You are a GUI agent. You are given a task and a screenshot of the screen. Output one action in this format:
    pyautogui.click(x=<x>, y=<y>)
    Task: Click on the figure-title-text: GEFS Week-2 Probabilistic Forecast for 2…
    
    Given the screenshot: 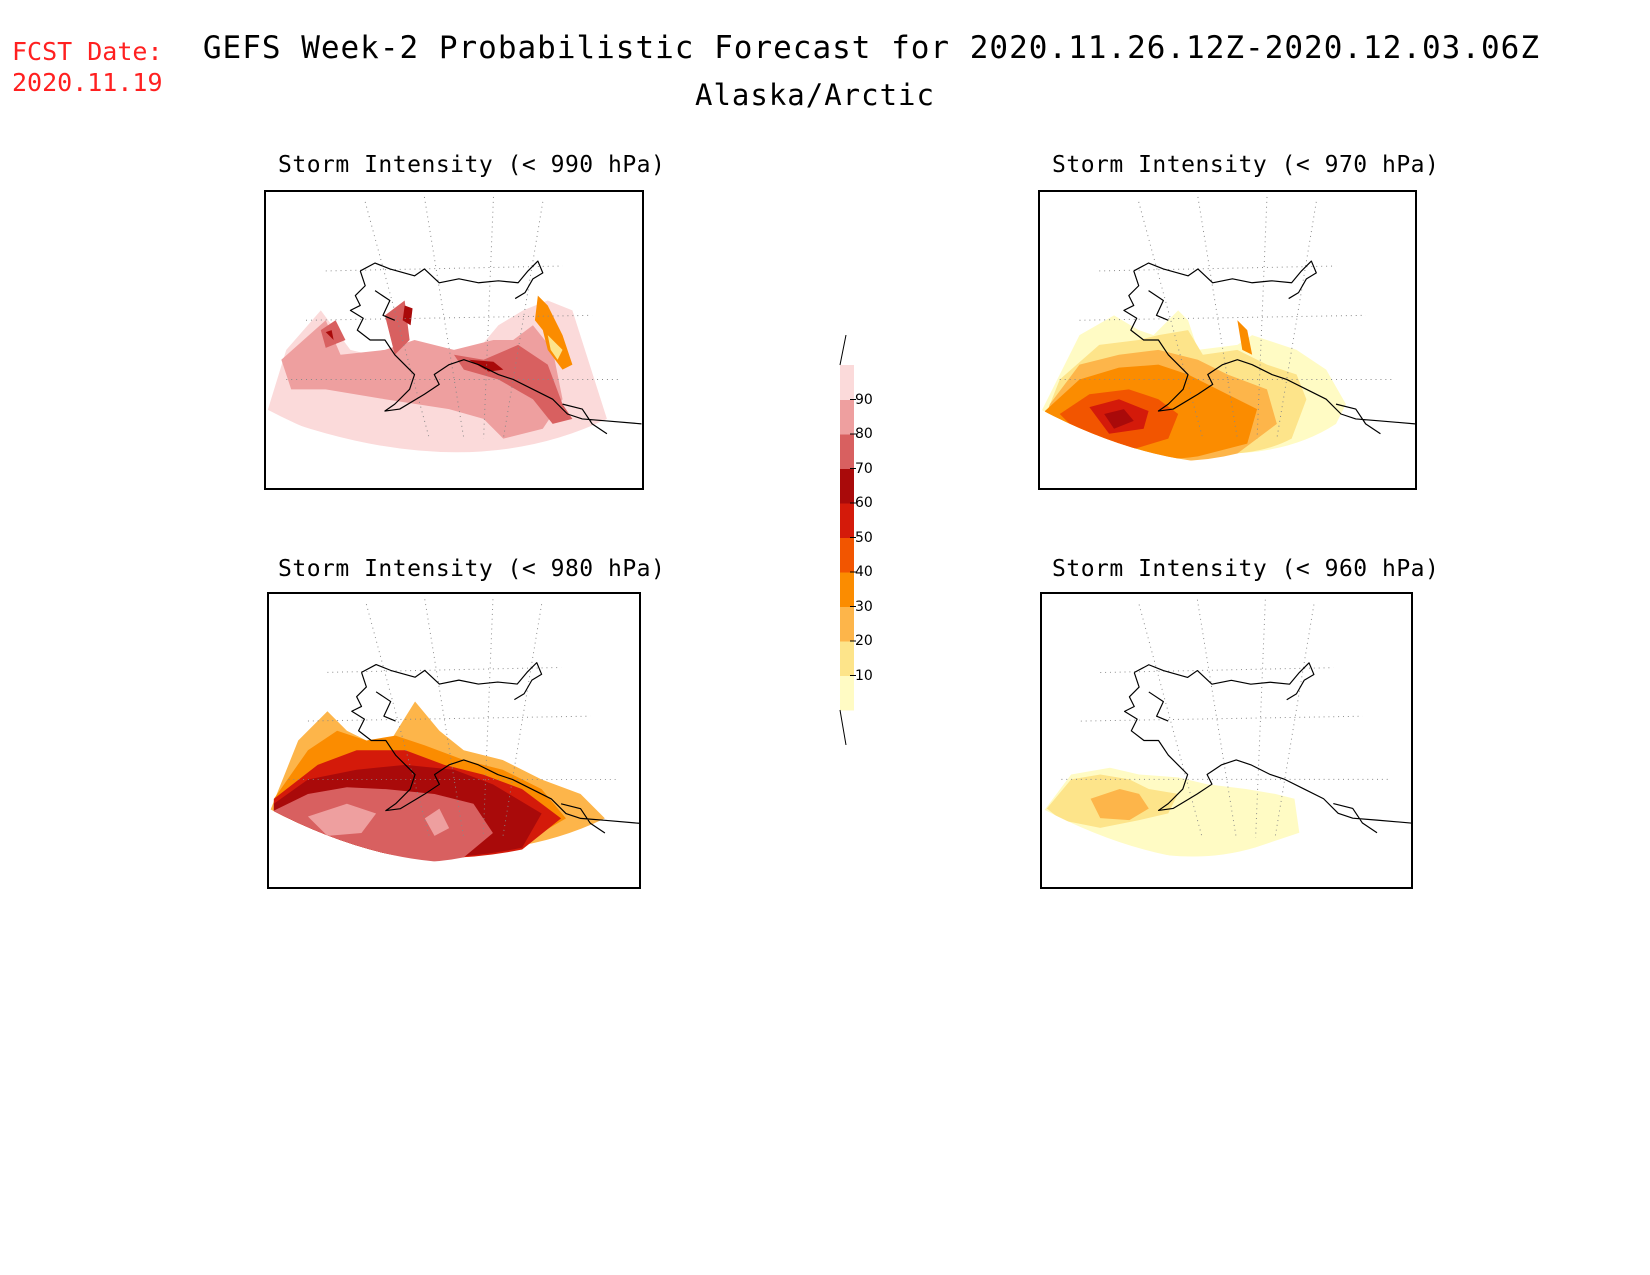 What is the action you would take?
    pyautogui.click(x=871, y=48)
    